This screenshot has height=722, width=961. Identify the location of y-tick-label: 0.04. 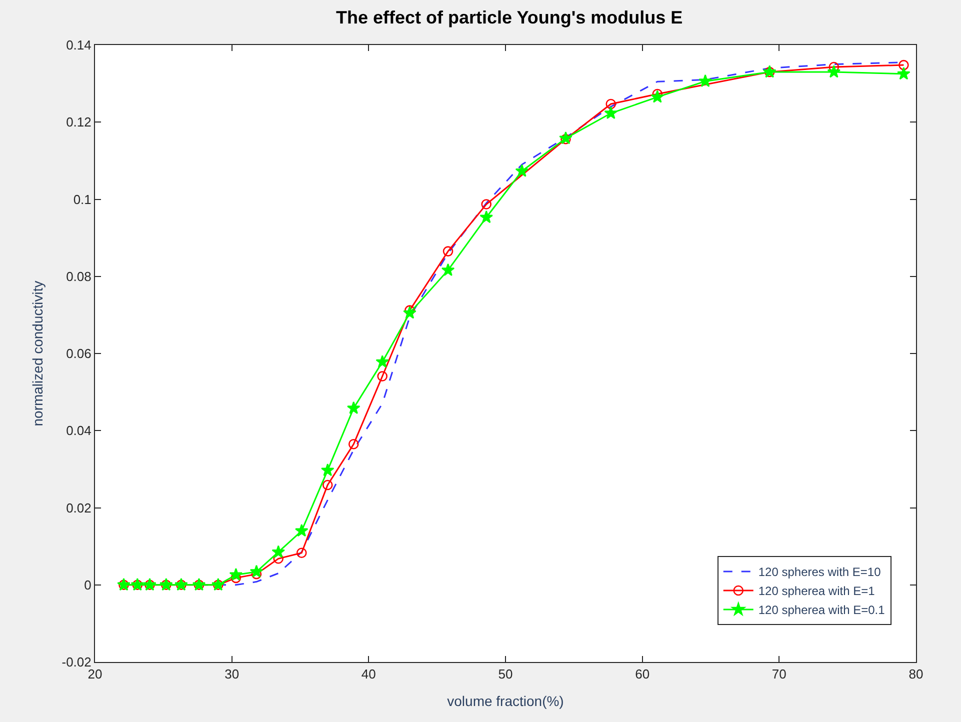
(79, 430).